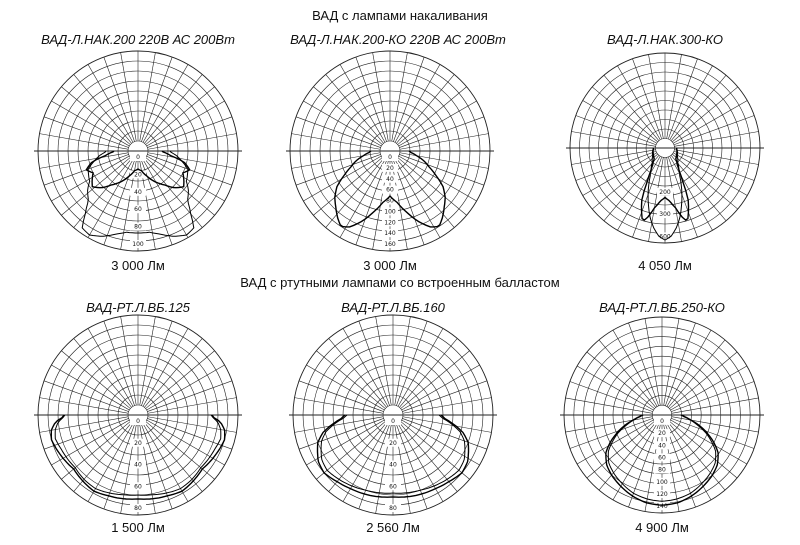  I want to click on tick-label: 100, so click(390, 211).